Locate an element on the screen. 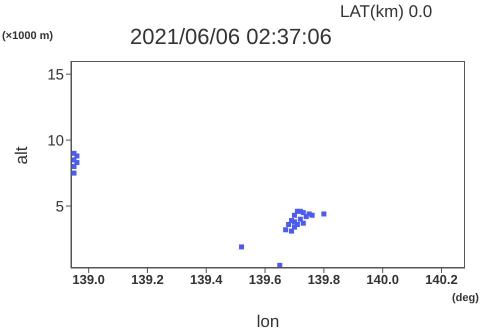 The width and height of the screenshot is (490, 331). y-tick-label: 10 is located at coordinates (55, 141).